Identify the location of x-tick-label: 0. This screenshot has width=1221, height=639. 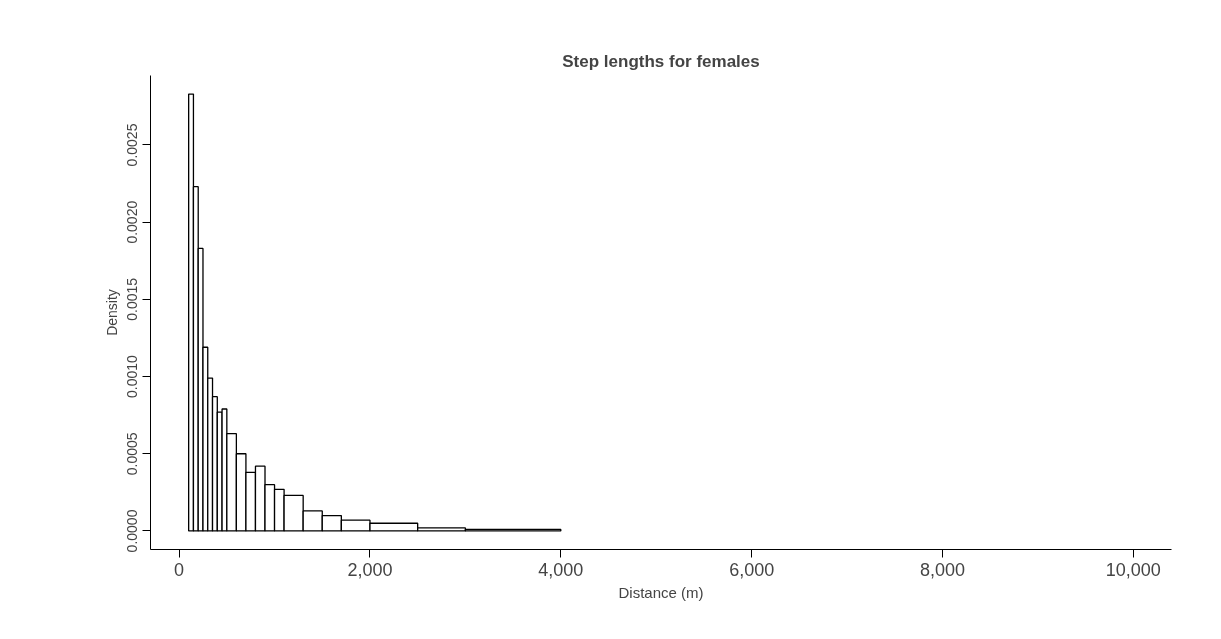
(179, 569).